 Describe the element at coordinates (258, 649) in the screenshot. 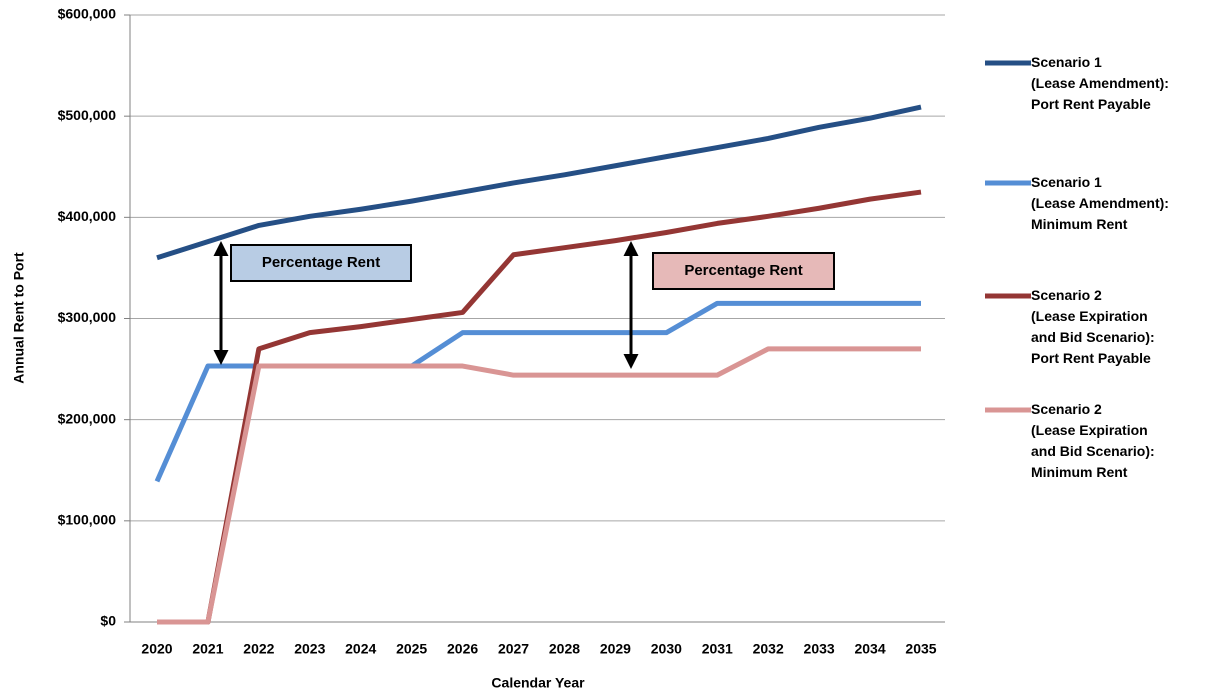

I see `x-tick-label: 2022` at that location.